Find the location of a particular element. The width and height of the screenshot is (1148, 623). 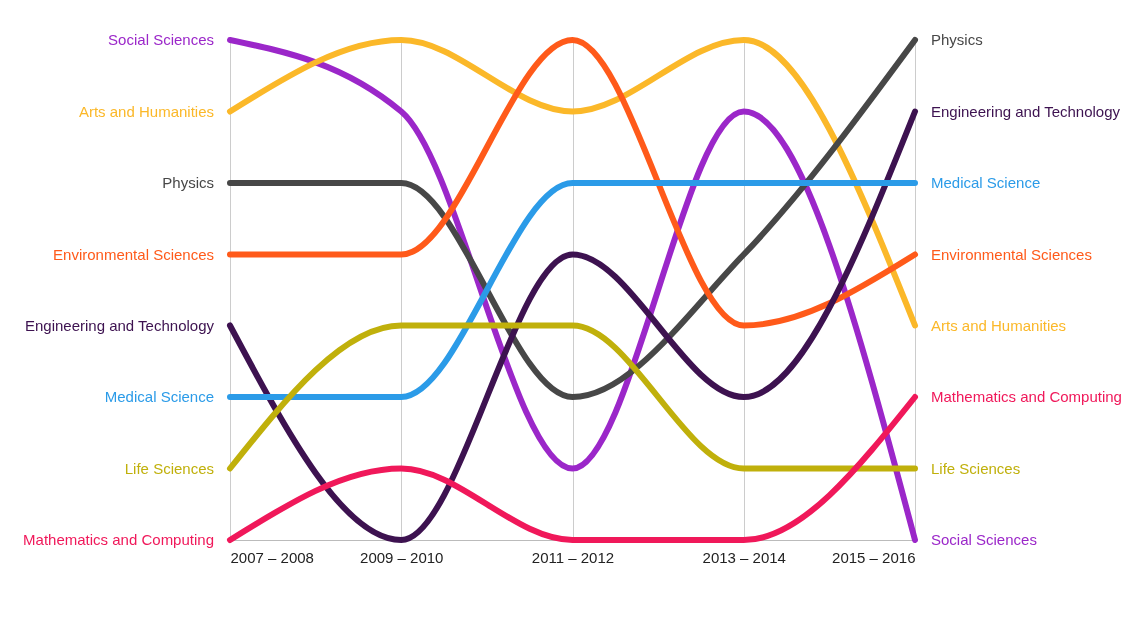

text: Engineering and Technology is located at coordinates (1026, 111).